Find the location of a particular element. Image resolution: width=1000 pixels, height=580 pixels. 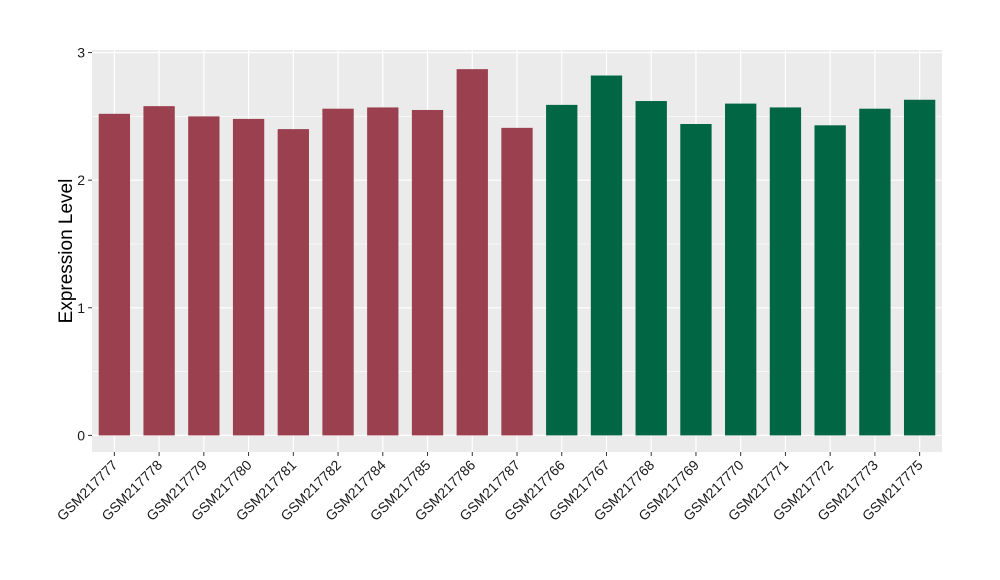

bar-GSM217778 is located at coordinates (159, 271).